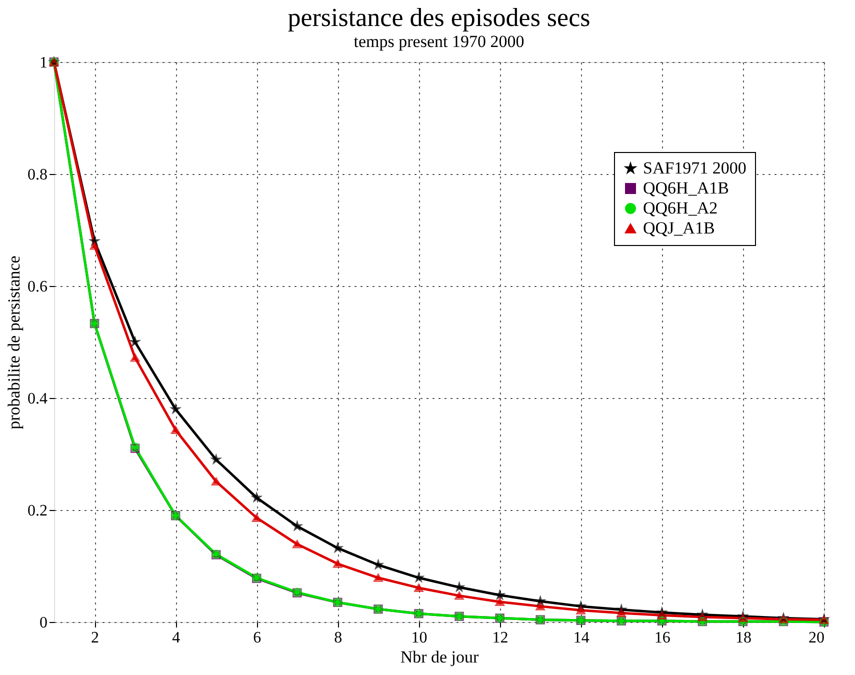 This screenshot has width=855, height=675. Describe the element at coordinates (679, 228) in the screenshot. I see `legend-label: QQJ_A1B` at that location.